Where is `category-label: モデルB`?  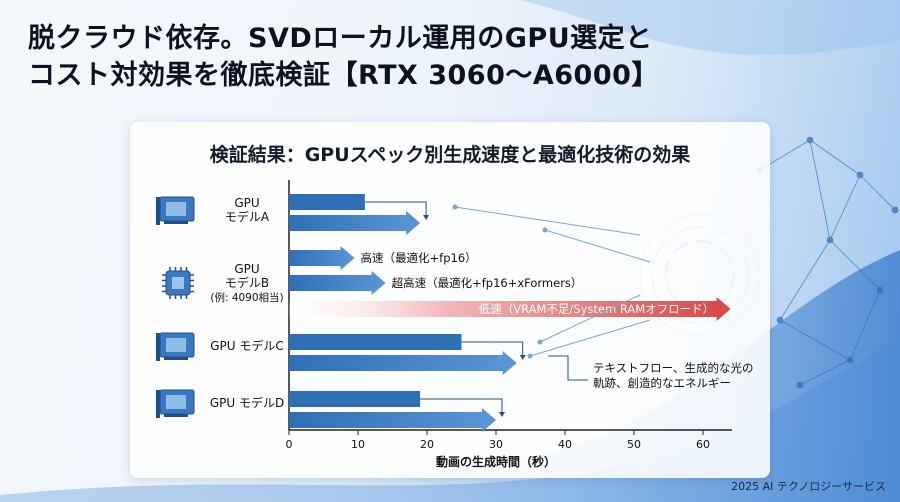 category-label: モデルB is located at coordinates (247, 282).